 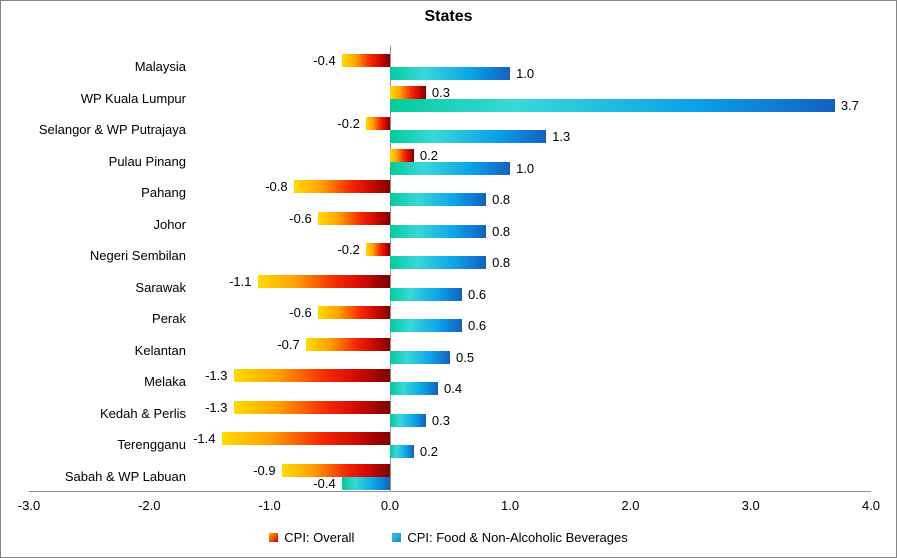 I want to click on chart-title: States, so click(x=448, y=16).